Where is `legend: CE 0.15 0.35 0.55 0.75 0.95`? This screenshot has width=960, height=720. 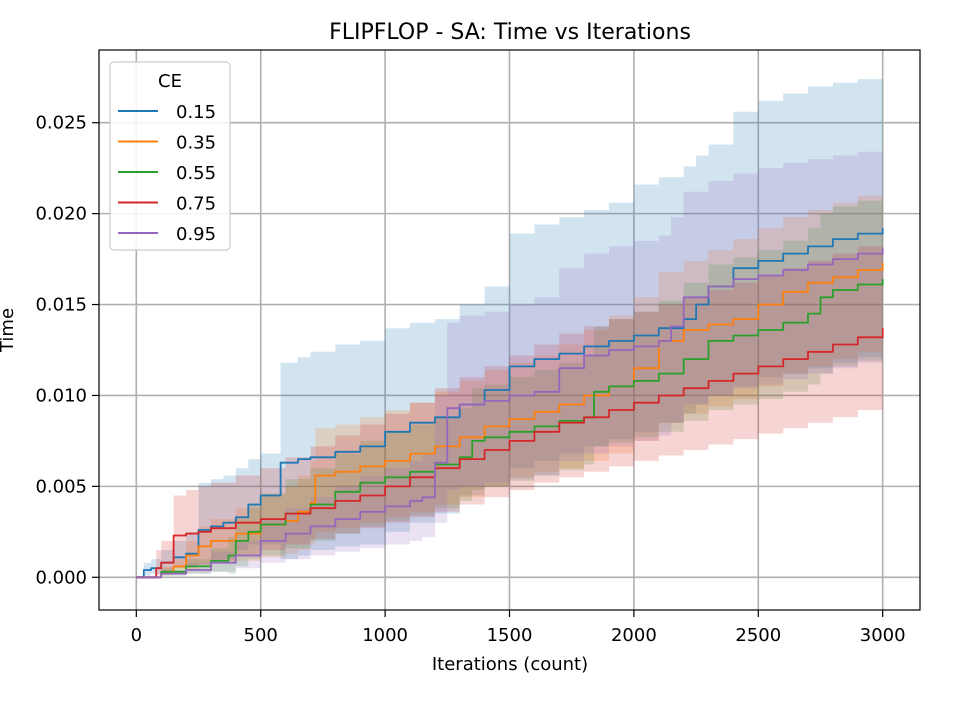
legend: CE 0.15 0.35 0.55 0.75 0.95 is located at coordinates (170, 156).